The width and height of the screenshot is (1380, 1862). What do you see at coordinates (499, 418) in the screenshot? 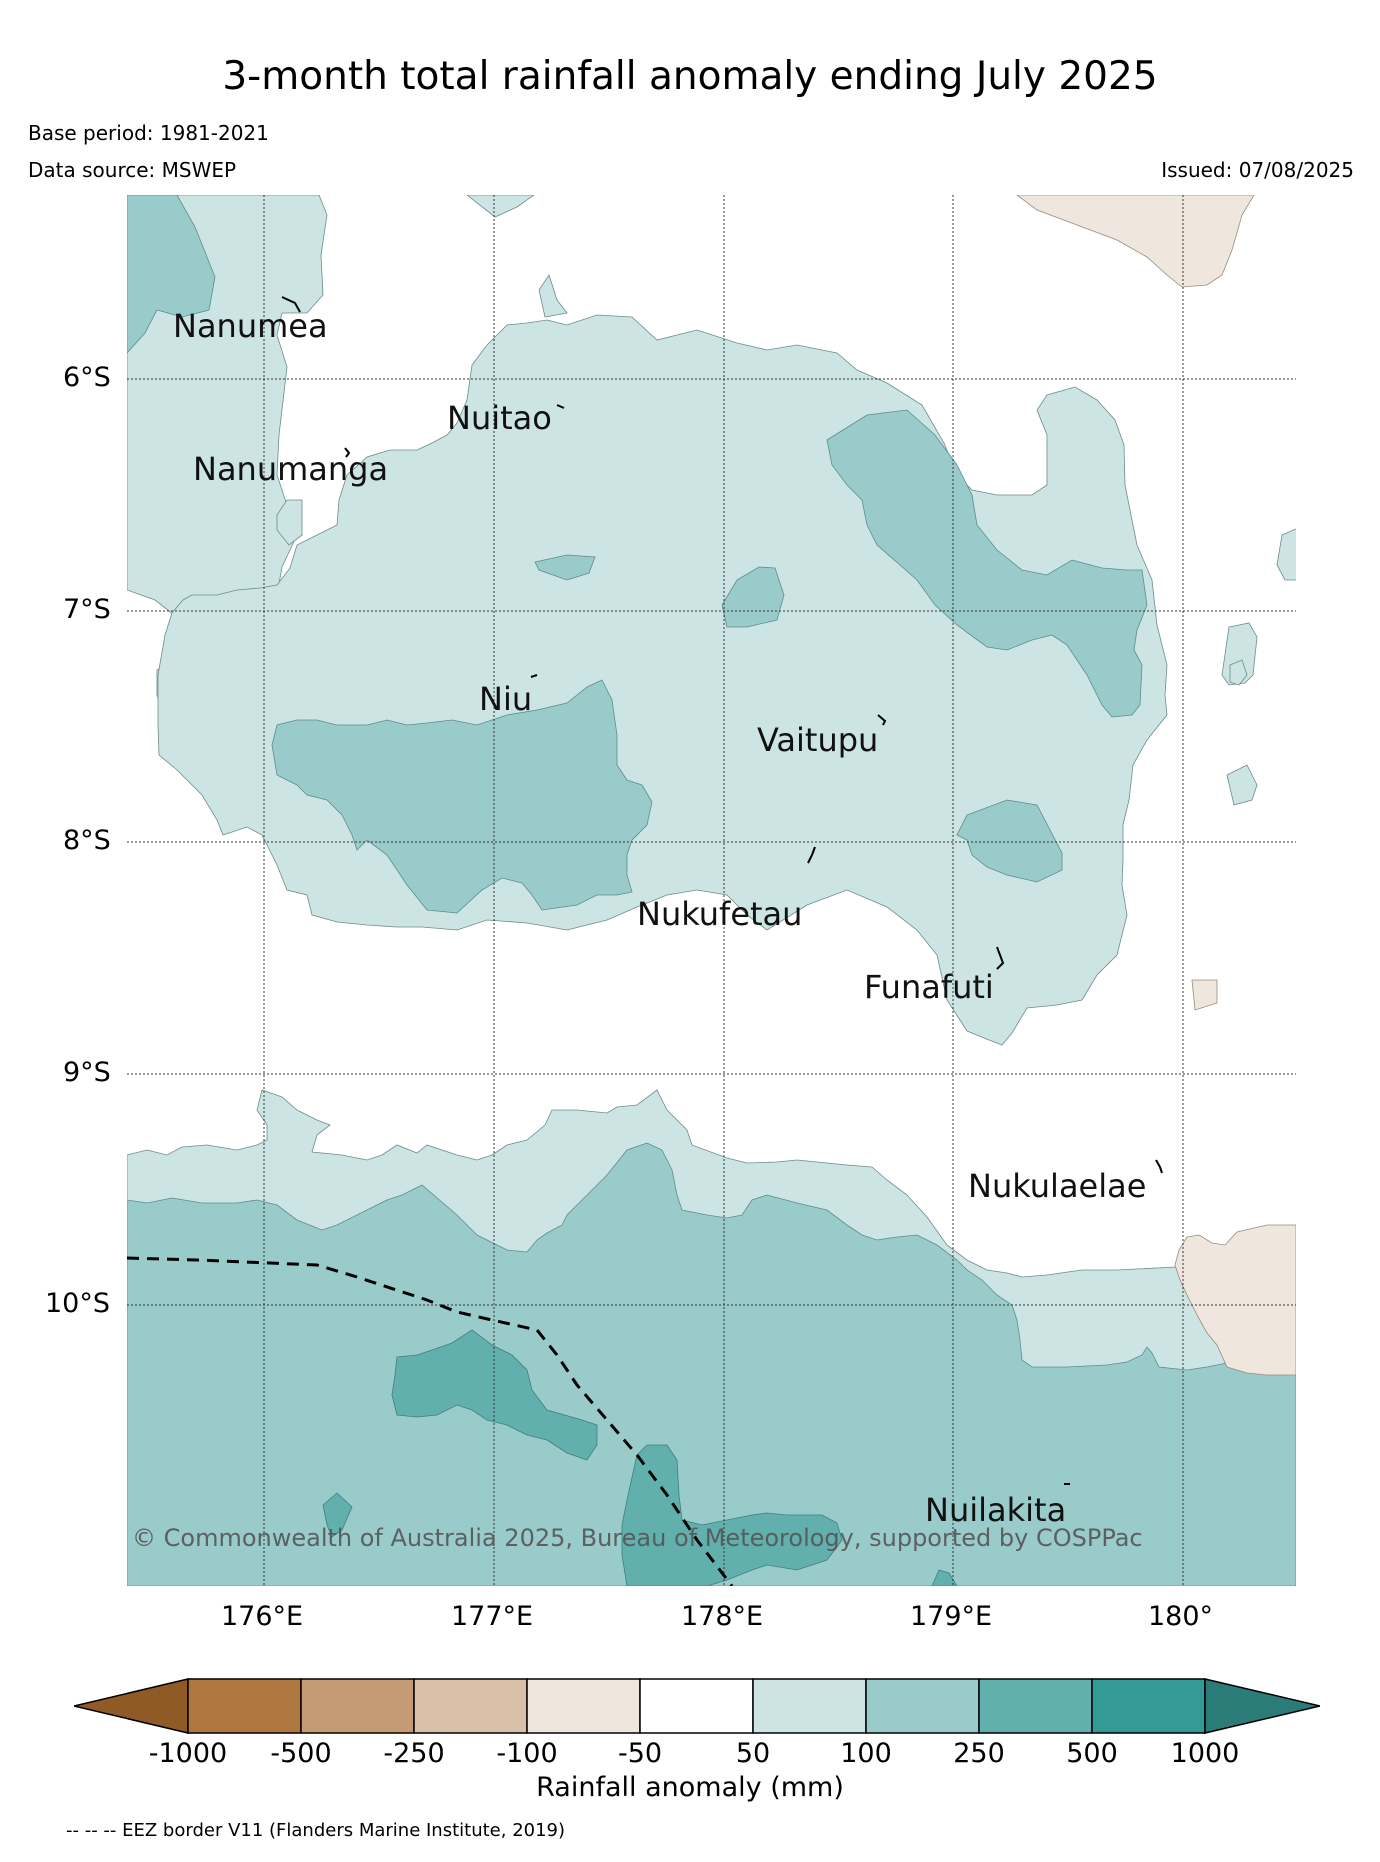
I see `place-label-nuitao: Nuitao` at bounding box center [499, 418].